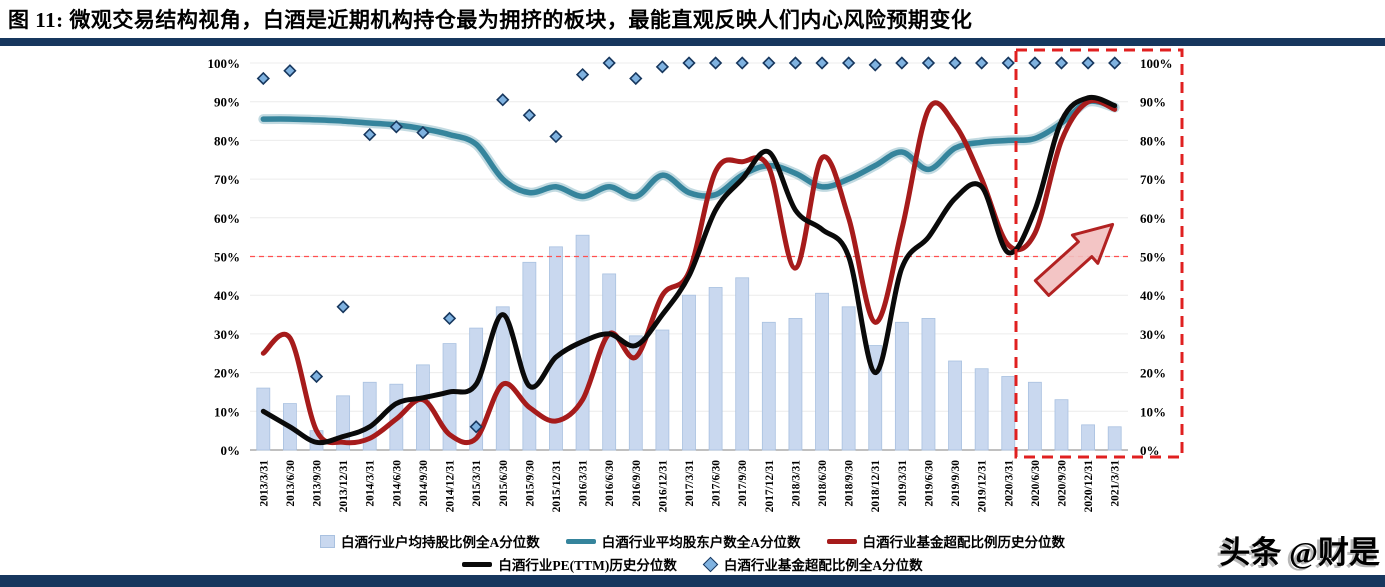 This screenshot has height=587, width=1385. I want to click on x-axis-tick-label: 2019/6/30, so click(929, 483).